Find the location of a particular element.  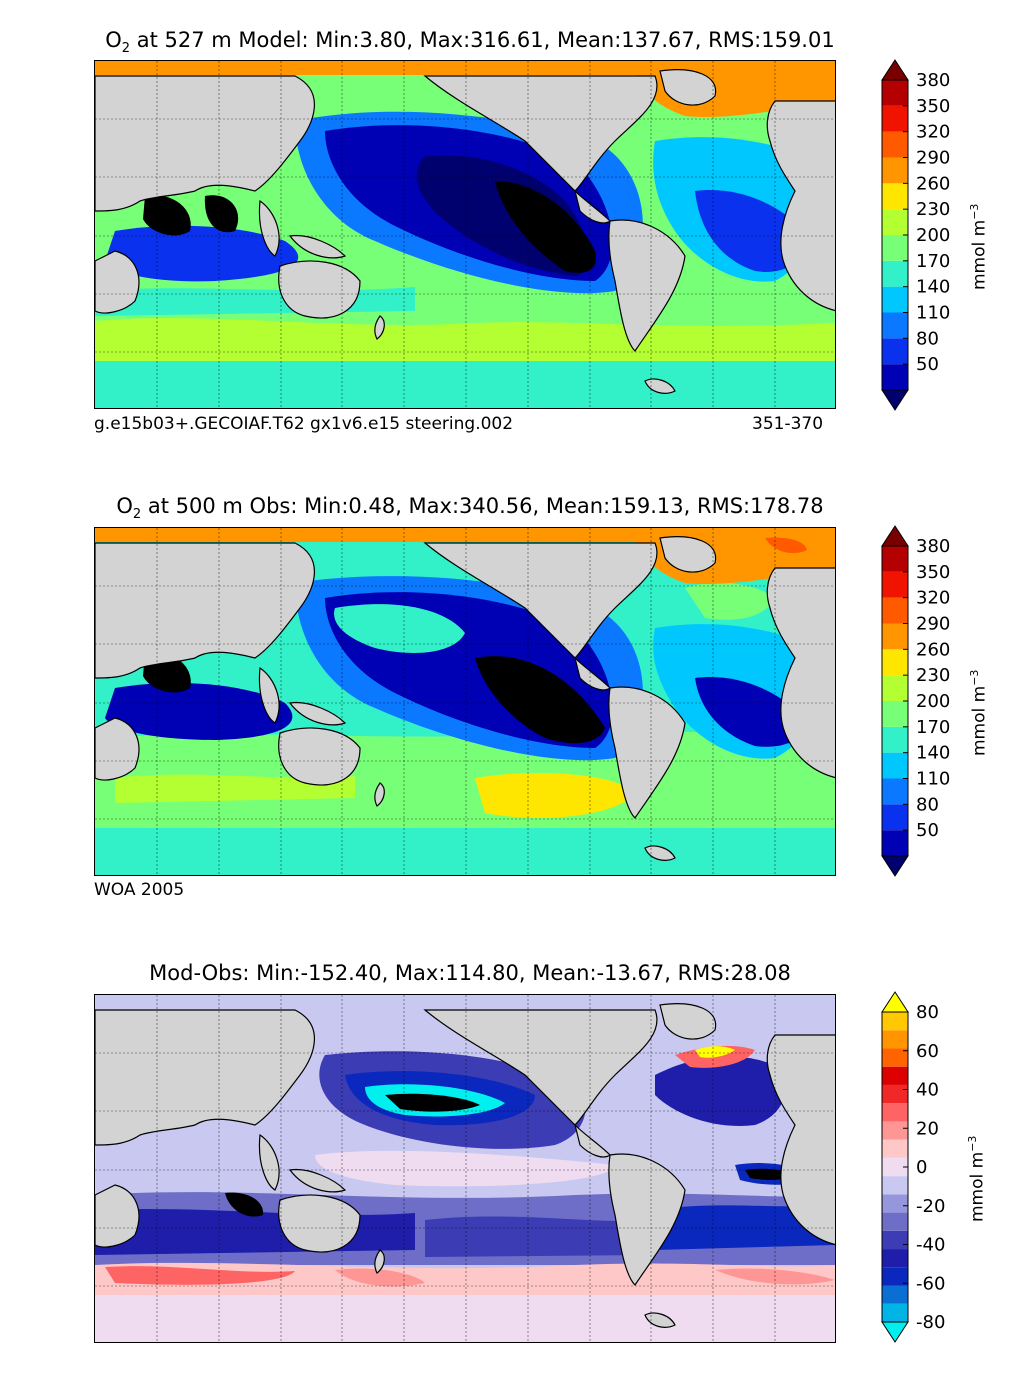

model-colorbar-svg: 50 80 110 140 170 200 230 260 290 320 350 380 is located at coordinates (915, 235).